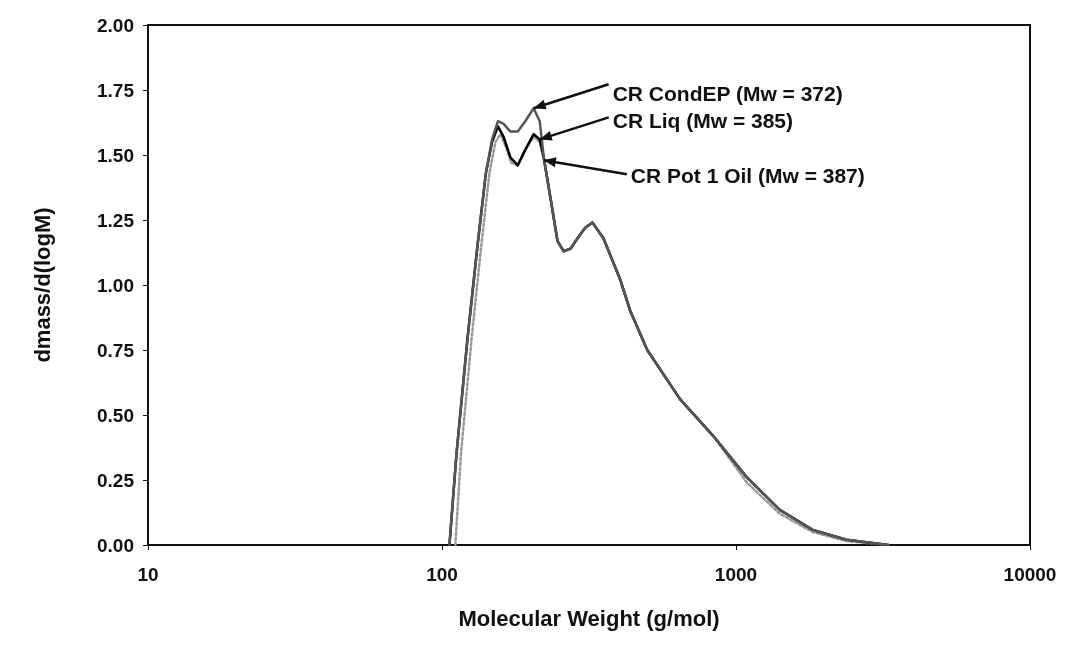 The height and width of the screenshot is (657, 1073). What do you see at coordinates (116, 220) in the screenshot?
I see `y-tick-label: 1.25` at bounding box center [116, 220].